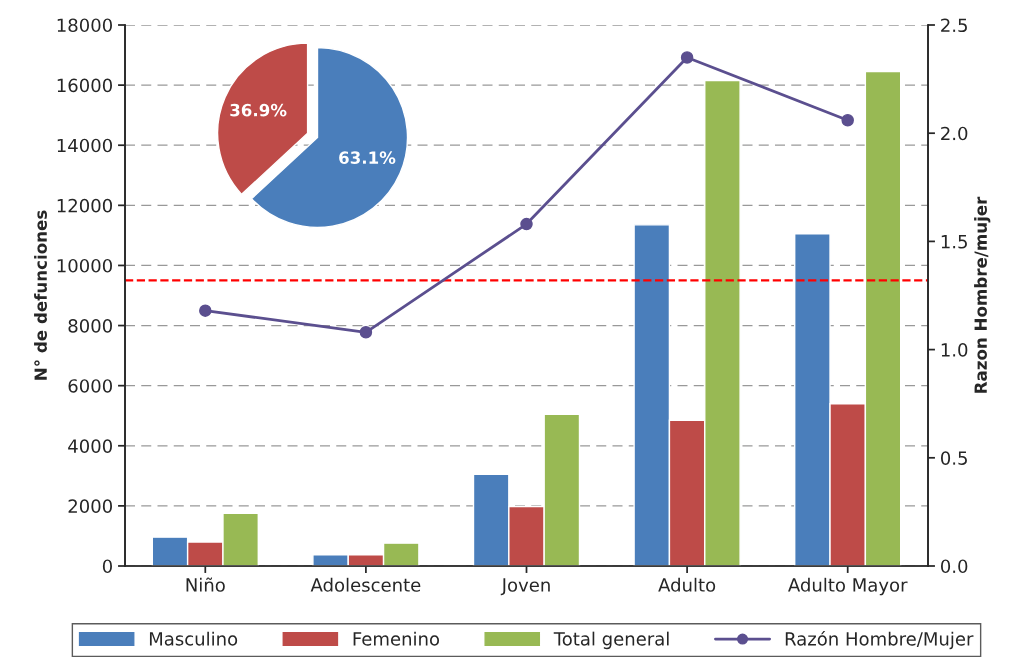 Image resolution: width=1017 pixels, height=669 pixels. I want to click on x-tick-label: Adolescente, so click(365, 584).